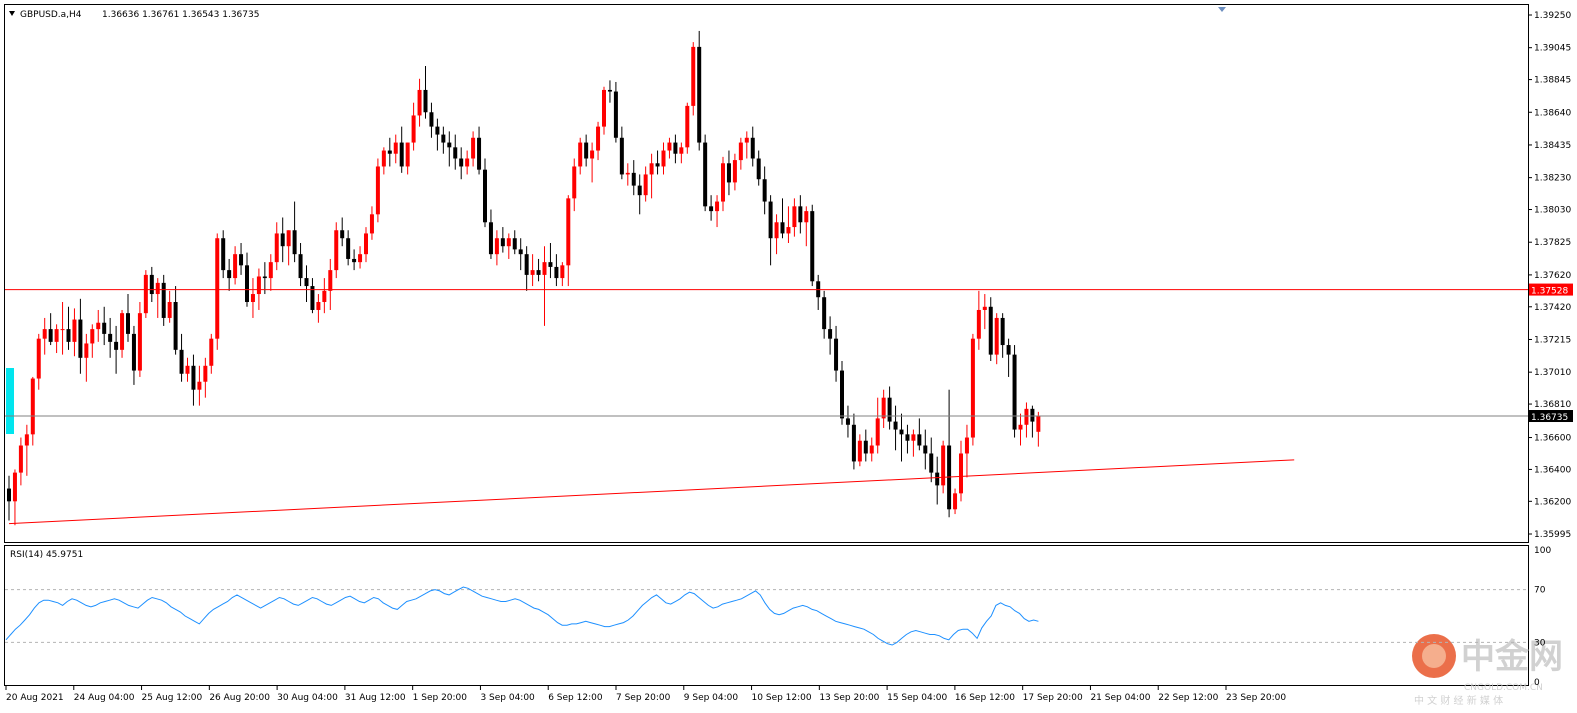 The image size is (1577, 713). I want to click on time-tick-label: 9 Sep 04:00, so click(711, 698).